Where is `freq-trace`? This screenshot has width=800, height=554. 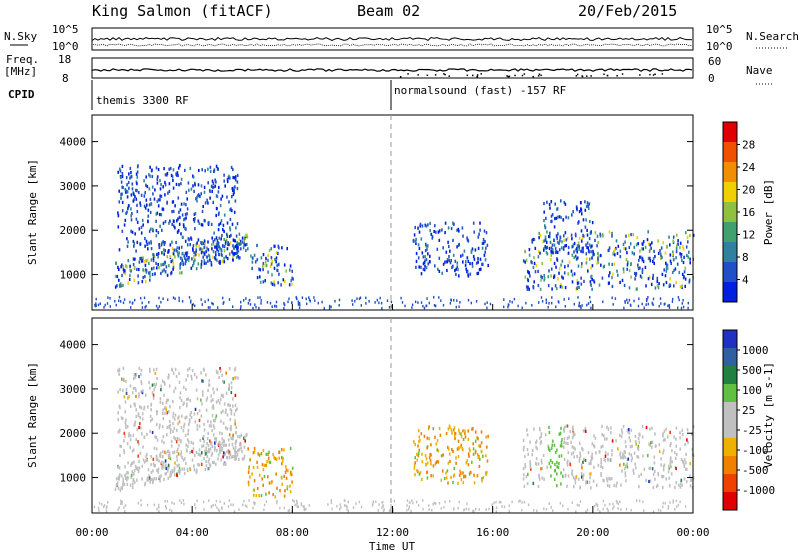
freq-trace is located at coordinates (392, 73).